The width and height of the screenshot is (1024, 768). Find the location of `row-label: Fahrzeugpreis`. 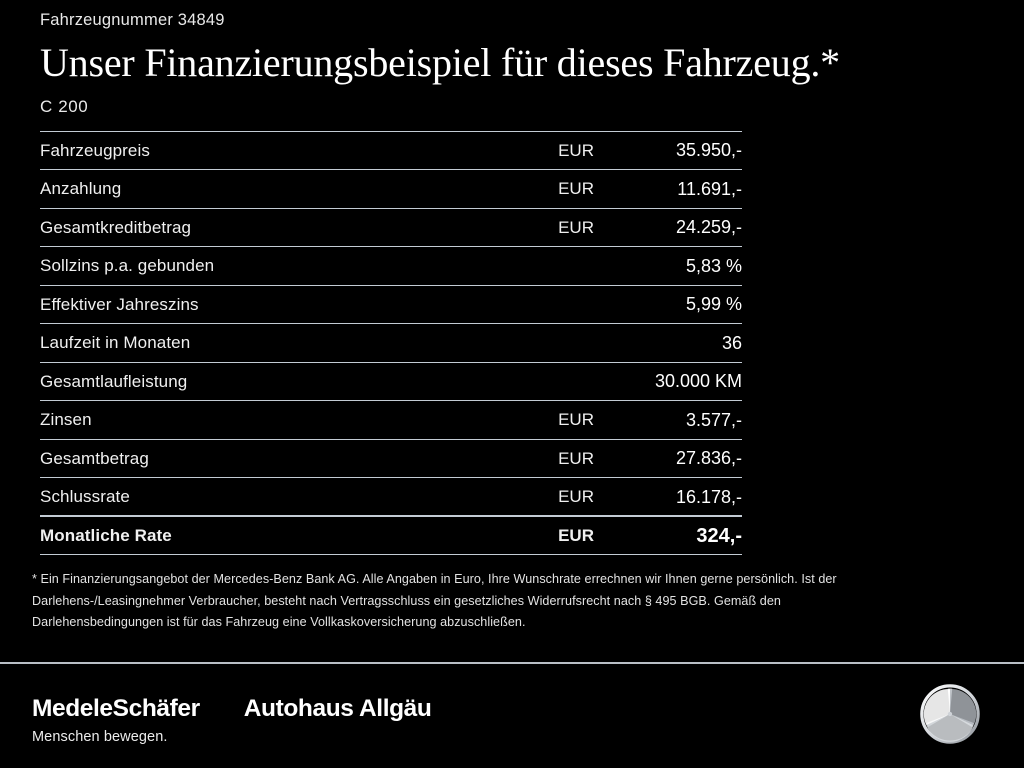

row-label: Fahrzeugpreis is located at coordinates (258, 150).